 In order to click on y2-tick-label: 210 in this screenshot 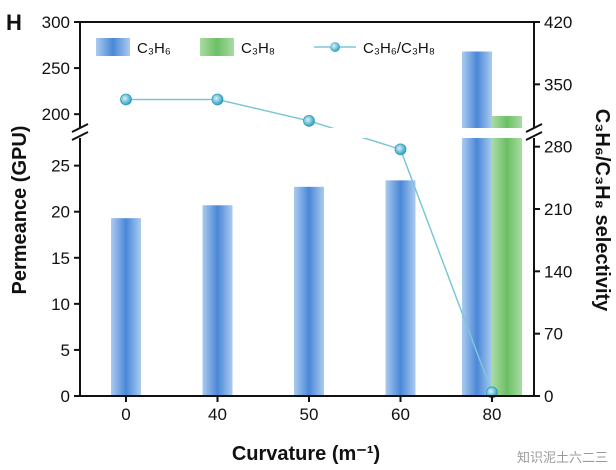, I will do `click(558, 209)`.